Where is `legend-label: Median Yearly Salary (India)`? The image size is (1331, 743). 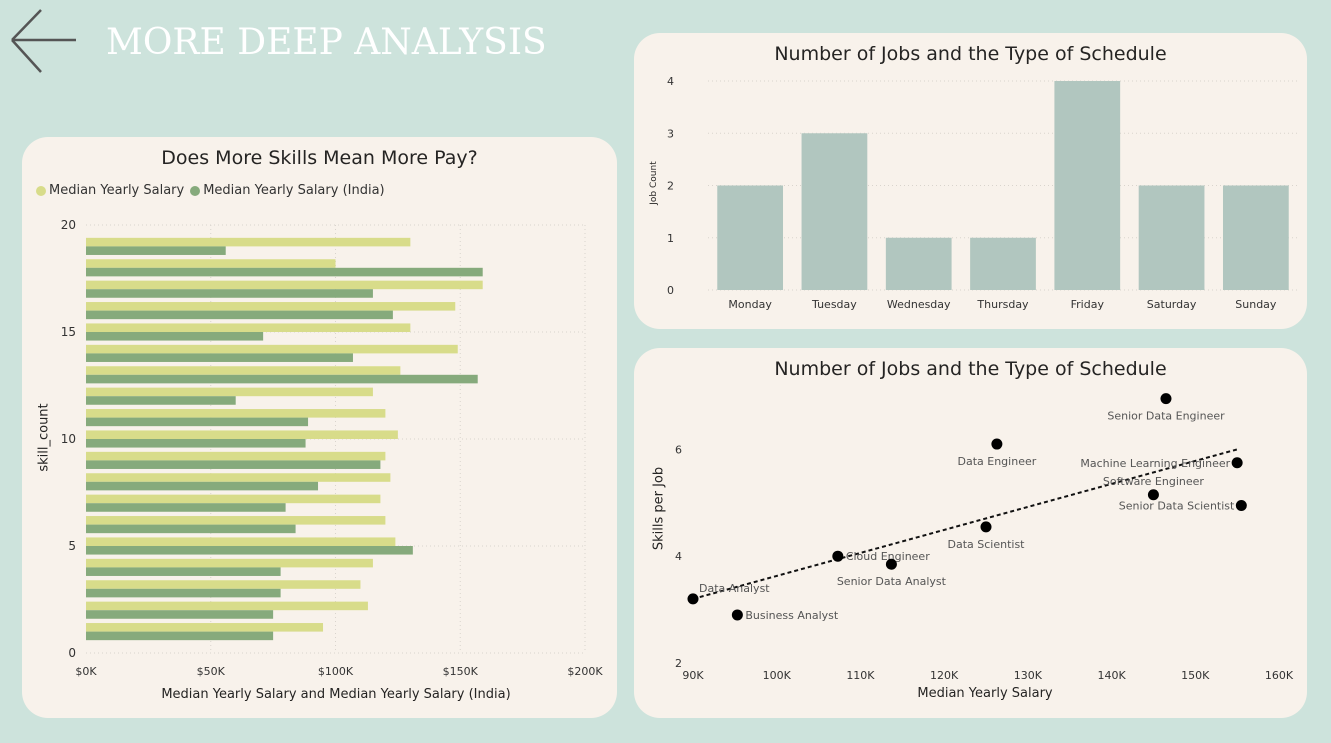 legend-label: Median Yearly Salary (India) is located at coordinates (294, 190).